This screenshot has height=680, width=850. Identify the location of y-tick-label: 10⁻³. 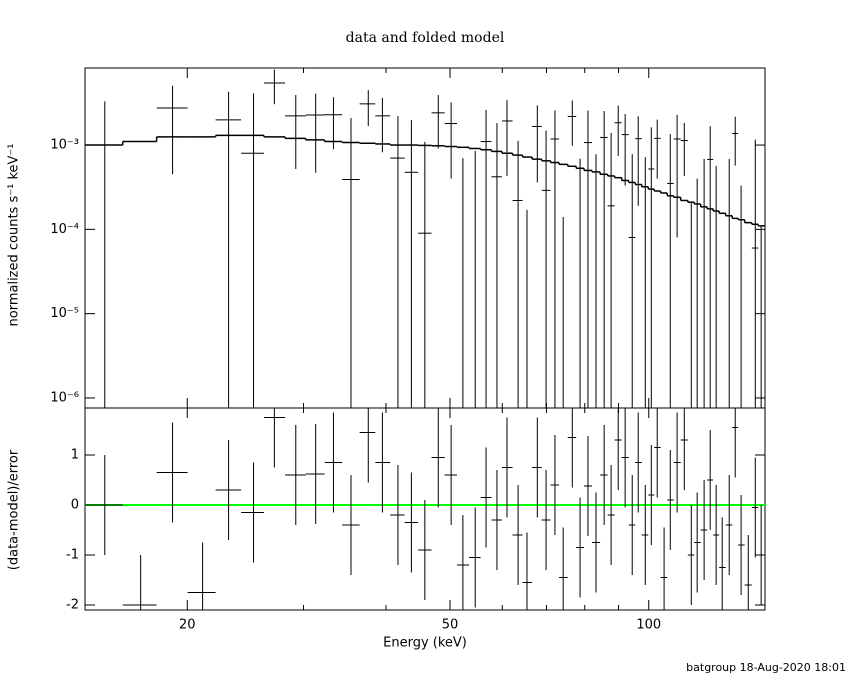
(64, 145).